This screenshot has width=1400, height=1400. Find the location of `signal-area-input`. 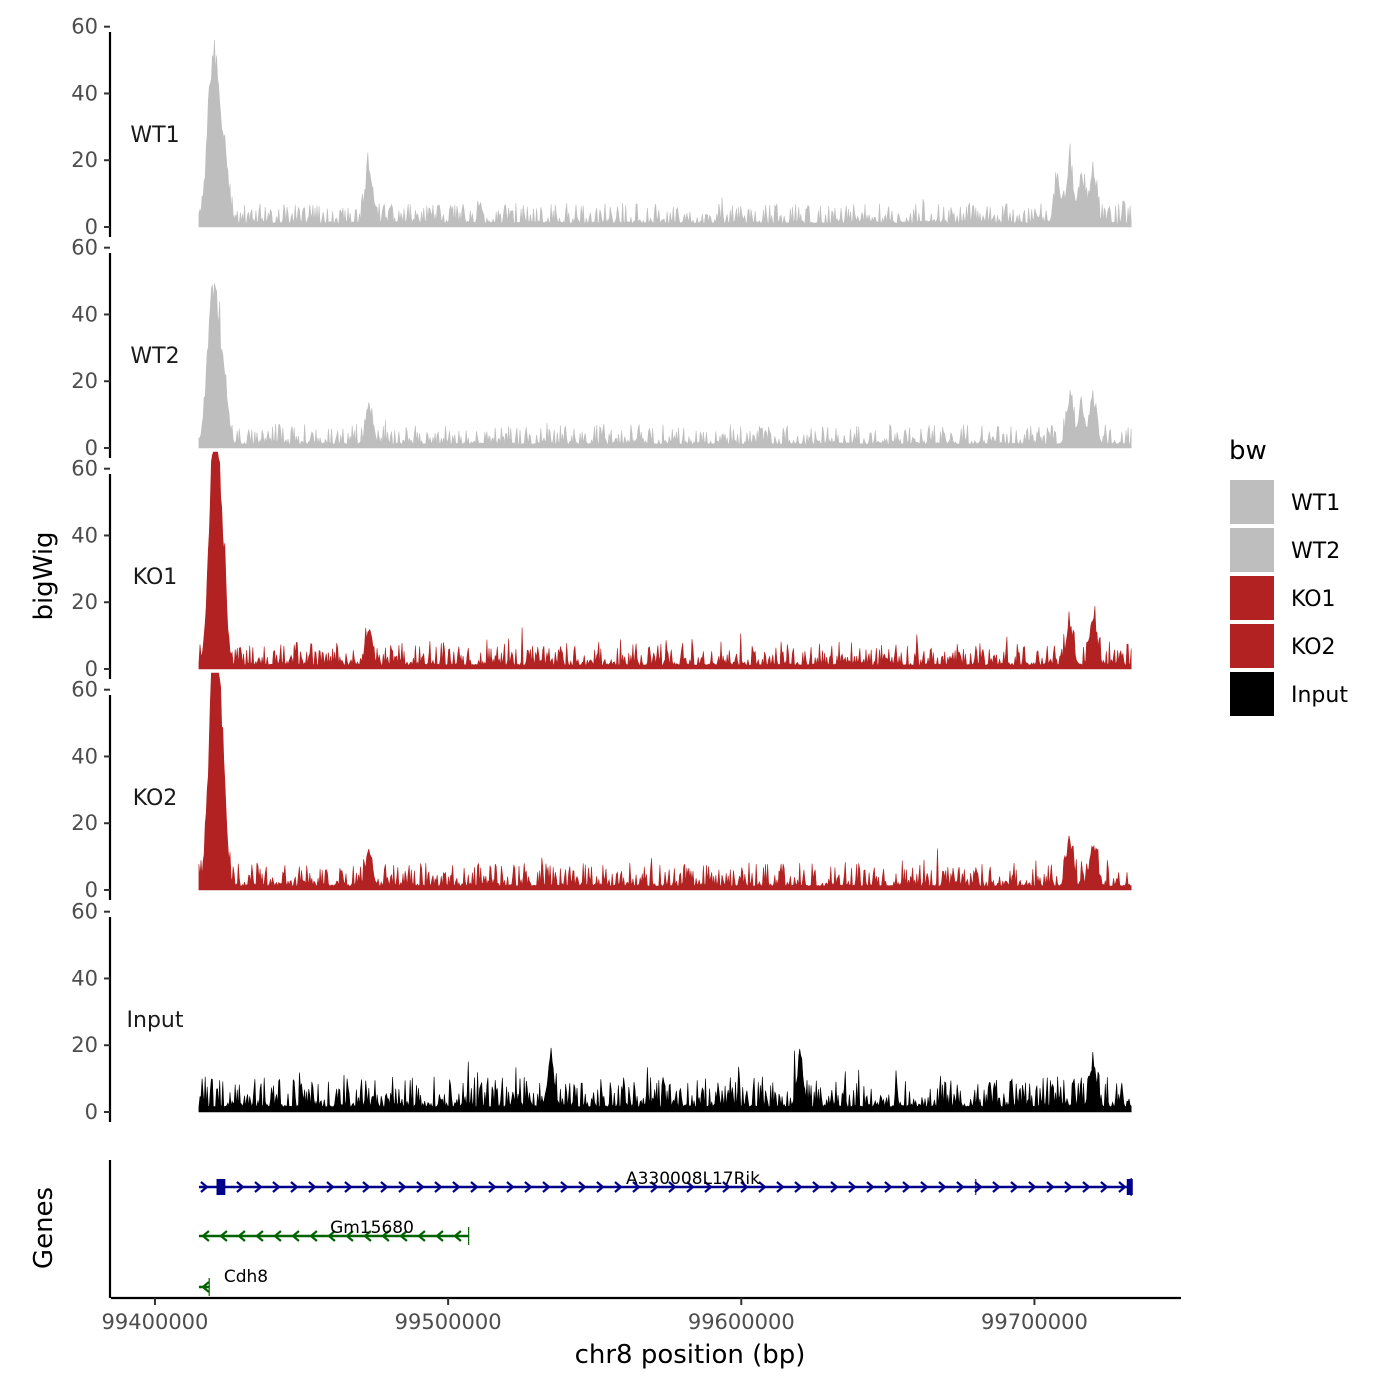

signal-area-input is located at coordinates (665, 1080).